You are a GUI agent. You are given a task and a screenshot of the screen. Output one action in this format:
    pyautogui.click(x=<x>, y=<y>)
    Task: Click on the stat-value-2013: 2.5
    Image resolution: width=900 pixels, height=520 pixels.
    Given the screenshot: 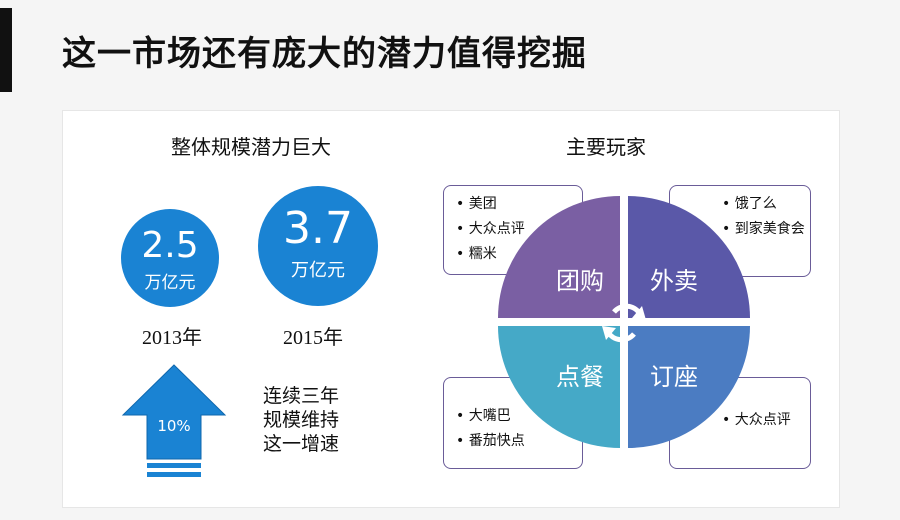 What is the action you would take?
    pyautogui.click(x=170, y=245)
    